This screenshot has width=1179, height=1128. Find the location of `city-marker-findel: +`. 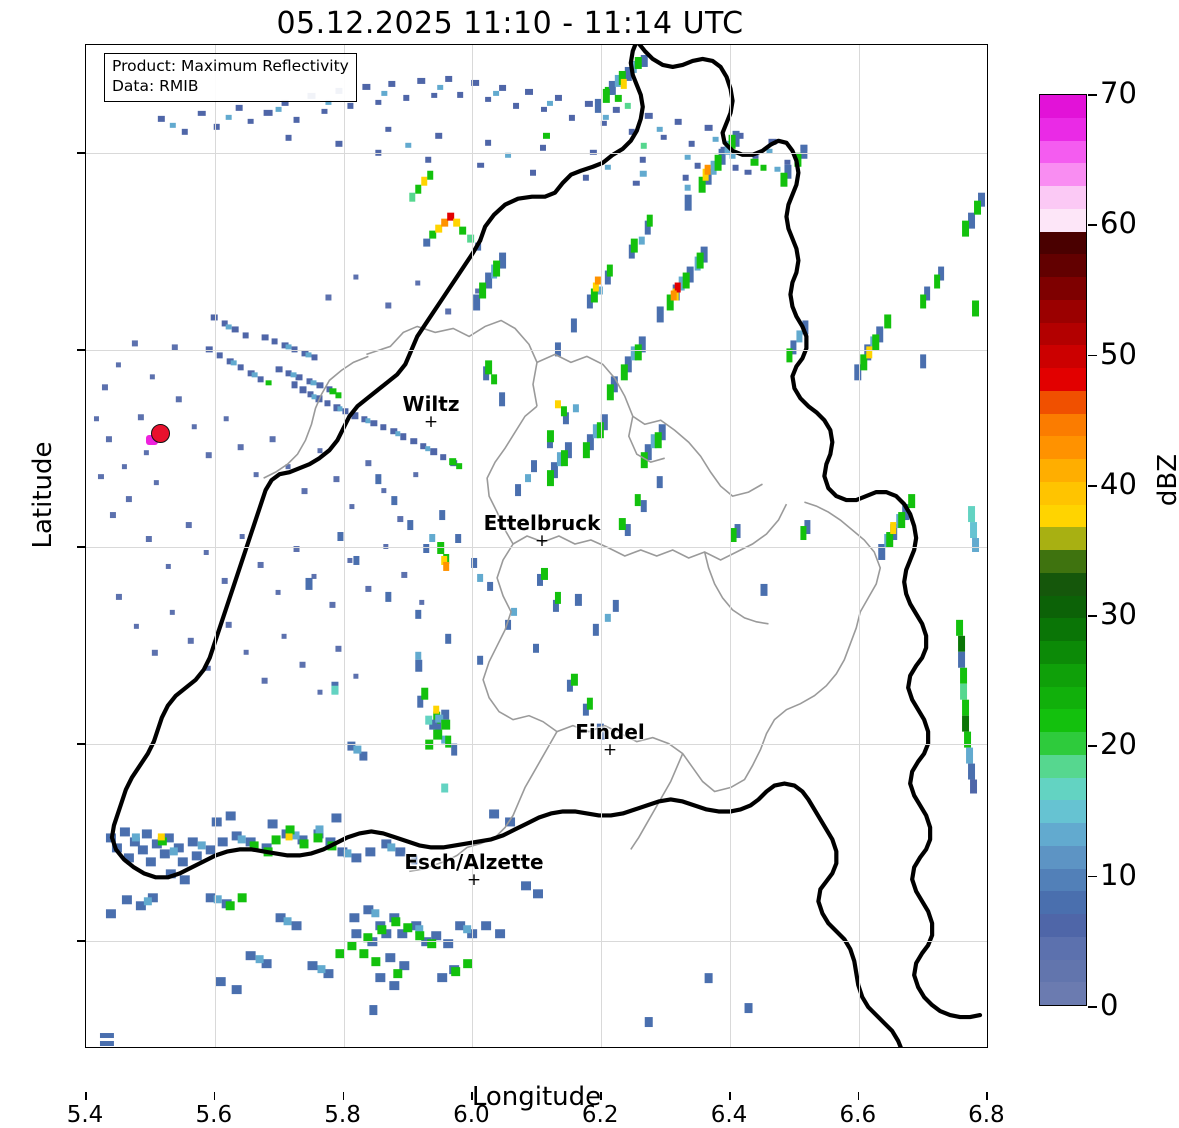

city-marker-findel: + is located at coordinates (610, 750).